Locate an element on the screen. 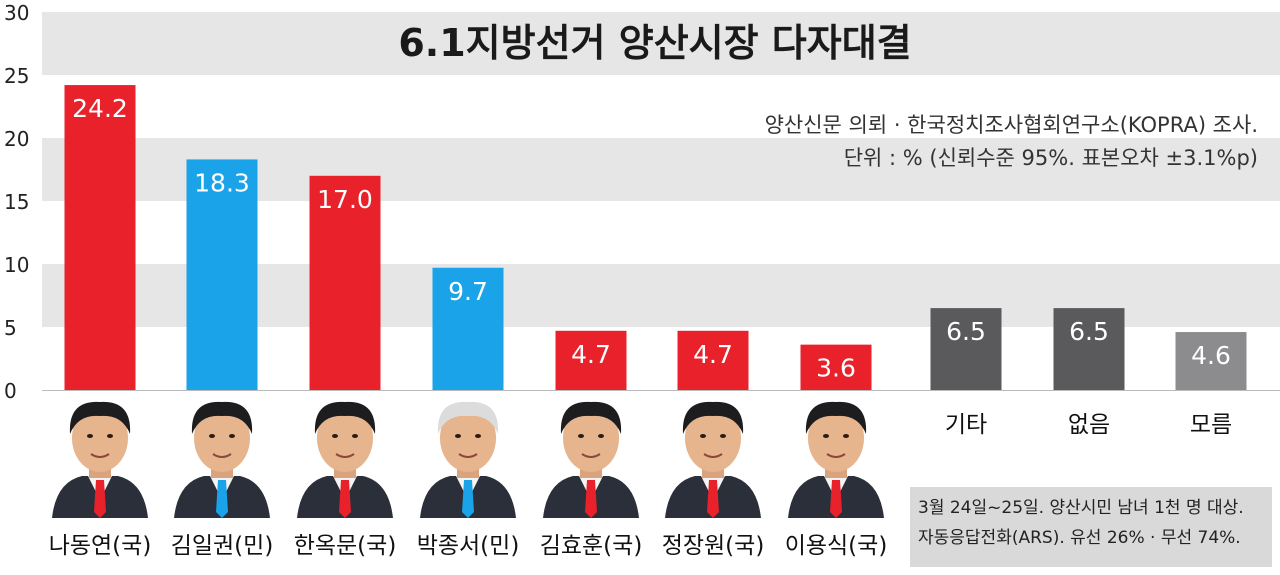  candidate-photos is located at coordinates (468, 459).